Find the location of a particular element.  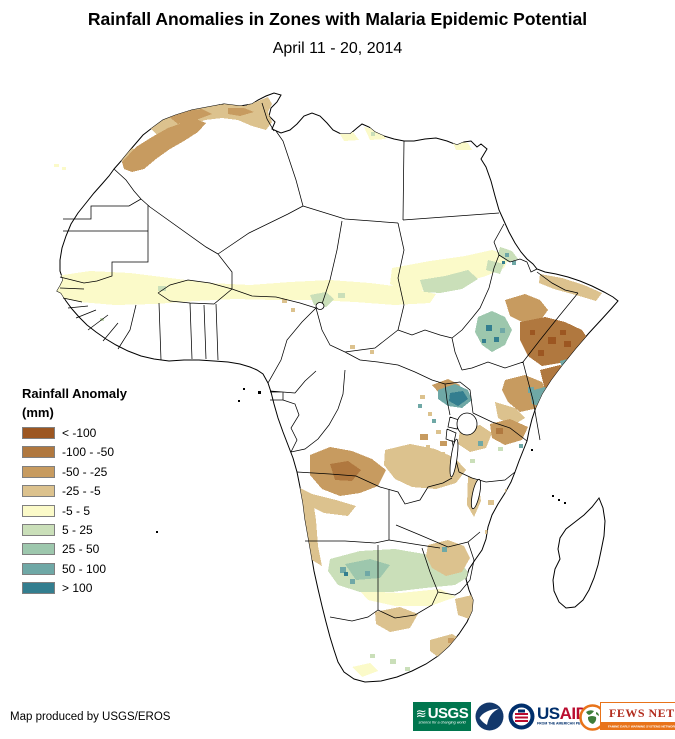

legend-label: -50 - -25 is located at coordinates (85, 471).